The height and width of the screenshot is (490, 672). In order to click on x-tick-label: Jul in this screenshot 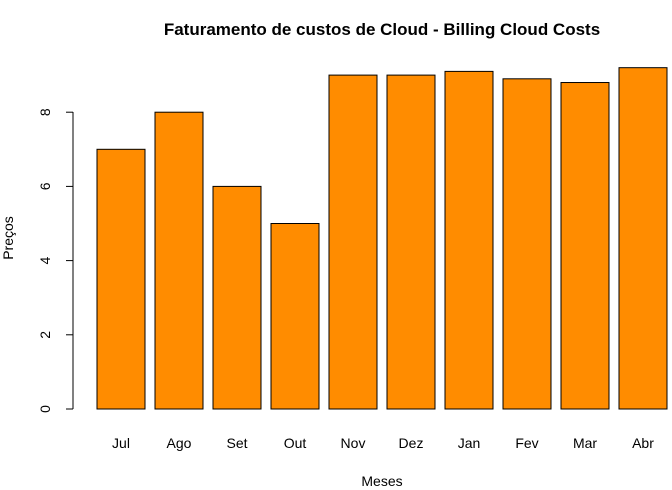, I will do `click(121, 443)`.